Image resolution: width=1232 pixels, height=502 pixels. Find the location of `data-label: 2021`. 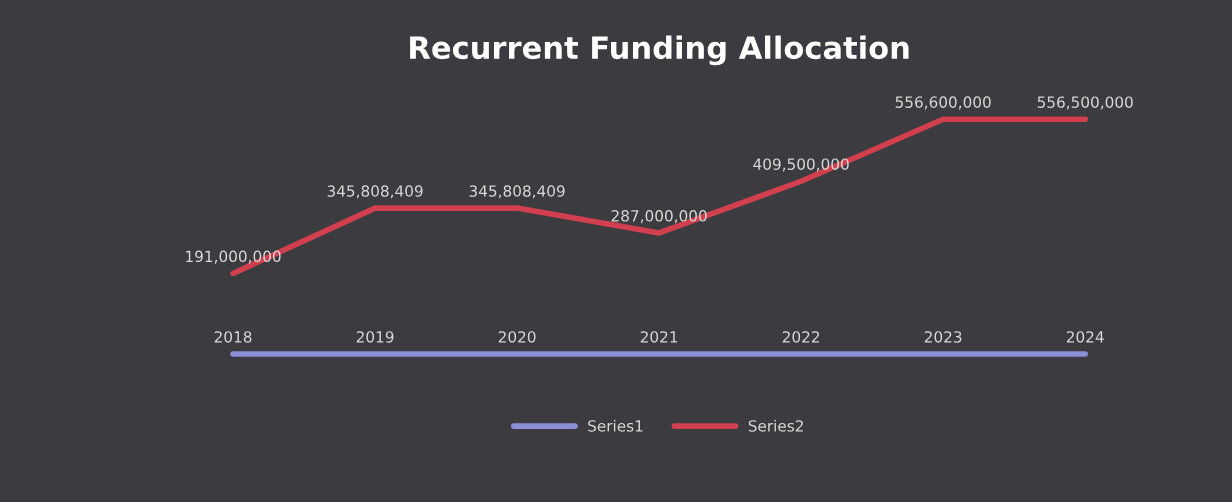

data-label: 2021 is located at coordinates (659, 337).